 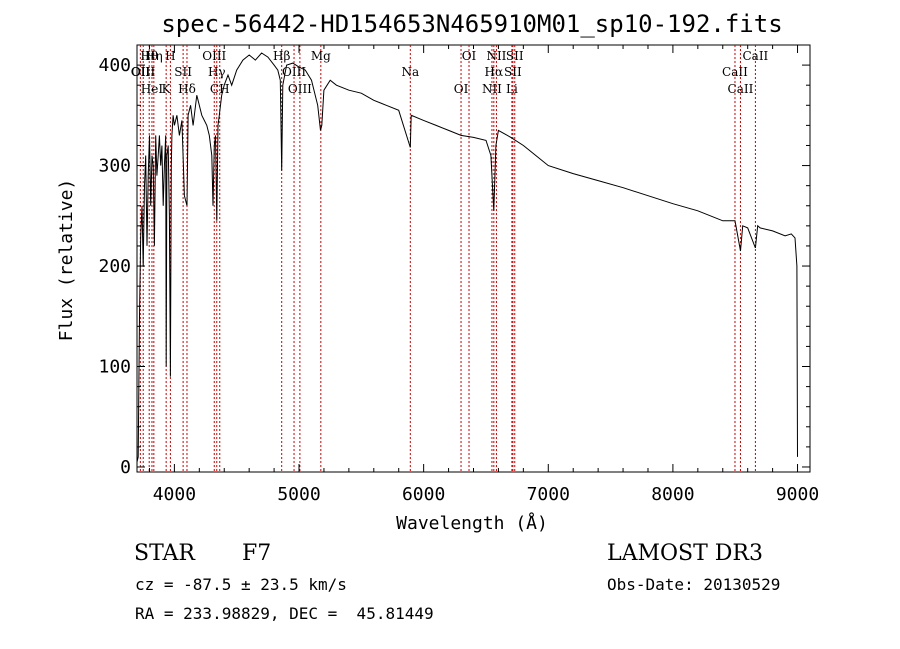 What do you see at coordinates (472, 523) in the screenshot?
I see `x-axis-label: Wavelength (Å)` at bounding box center [472, 523].